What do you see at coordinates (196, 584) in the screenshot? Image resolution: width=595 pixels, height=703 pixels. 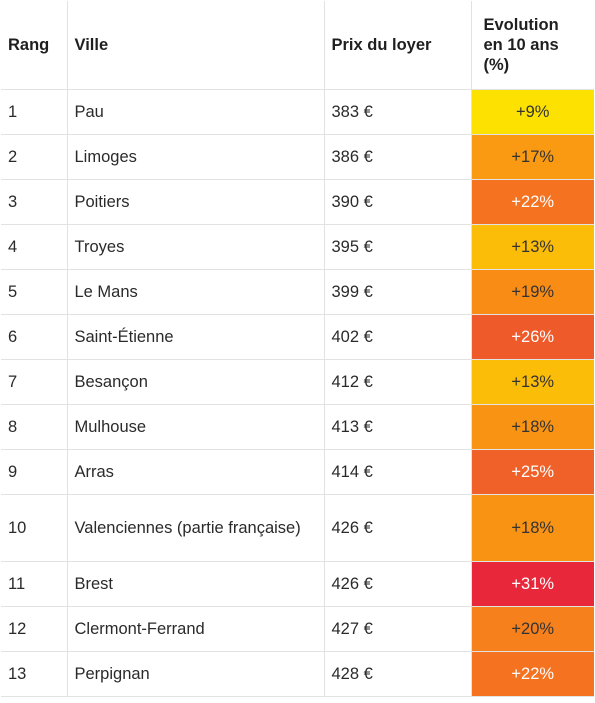 I see `city-cell: Brest` at bounding box center [196, 584].